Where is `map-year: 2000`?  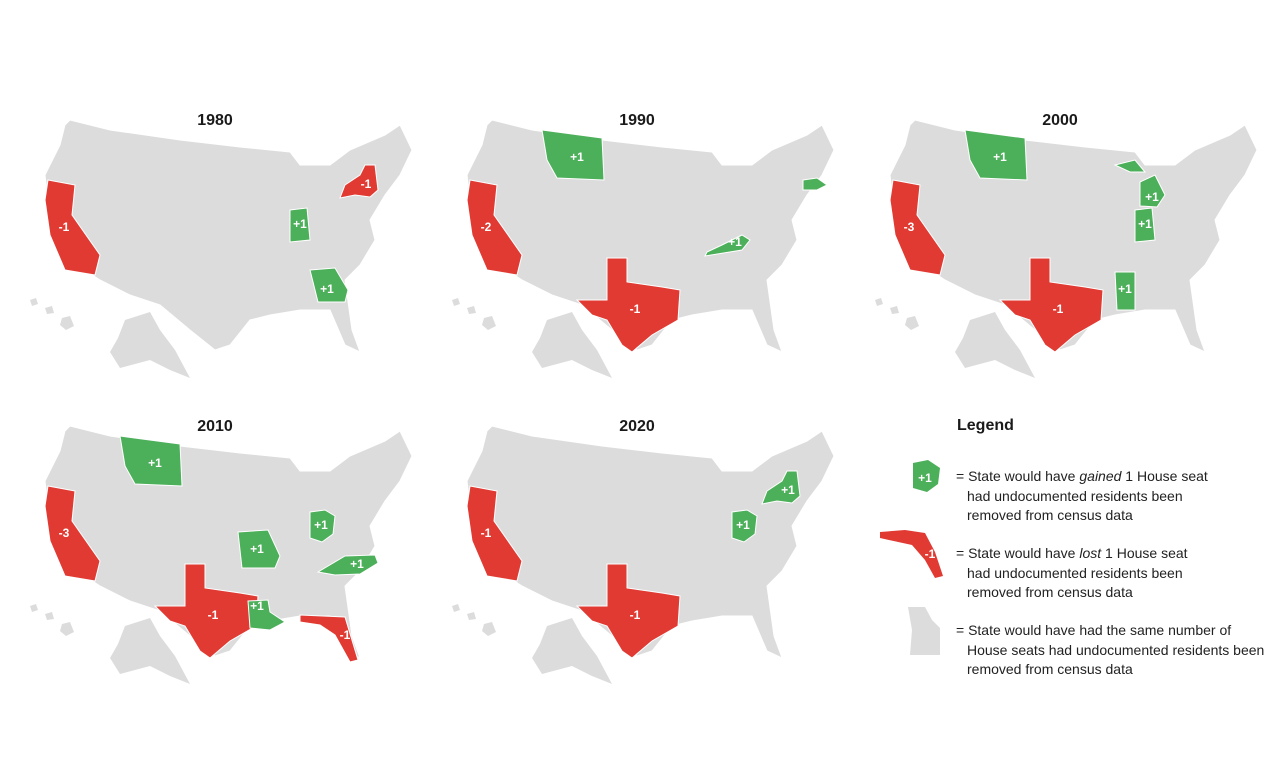 map-year: 2000 is located at coordinates (1060, 120).